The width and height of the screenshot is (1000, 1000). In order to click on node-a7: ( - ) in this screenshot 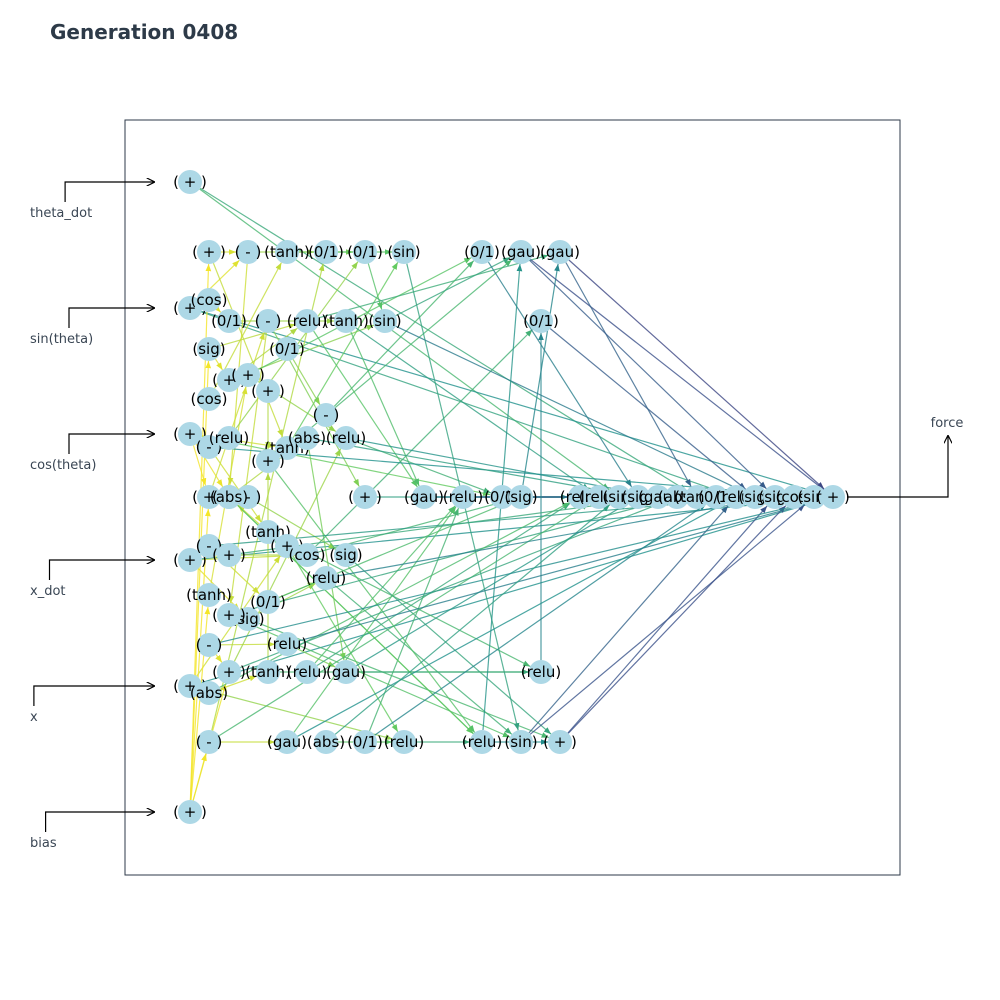, I will do `click(209, 546)`.